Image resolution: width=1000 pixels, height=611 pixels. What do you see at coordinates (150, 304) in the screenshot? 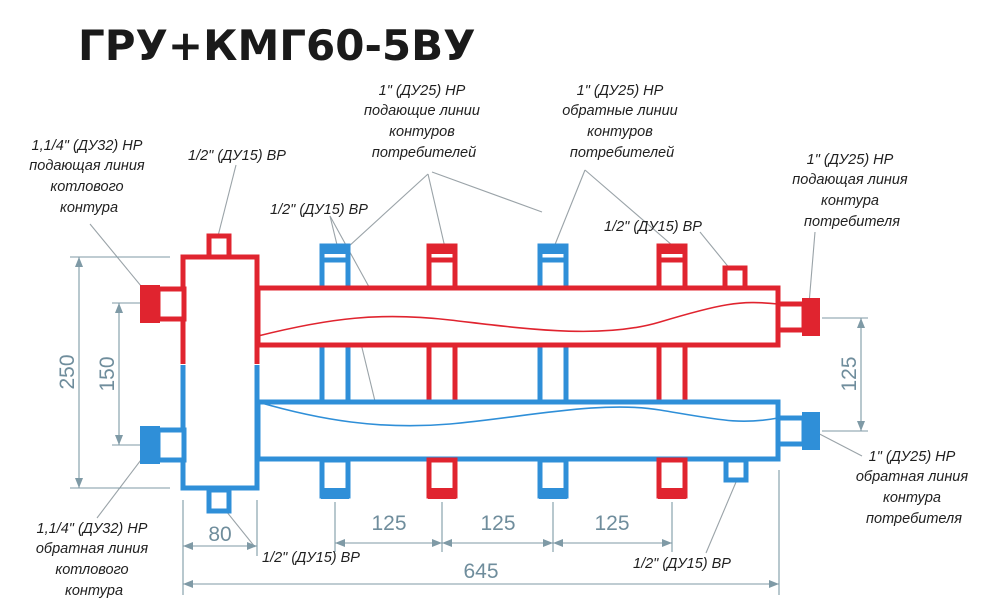
I see `boiler-supply-port` at bounding box center [150, 304].